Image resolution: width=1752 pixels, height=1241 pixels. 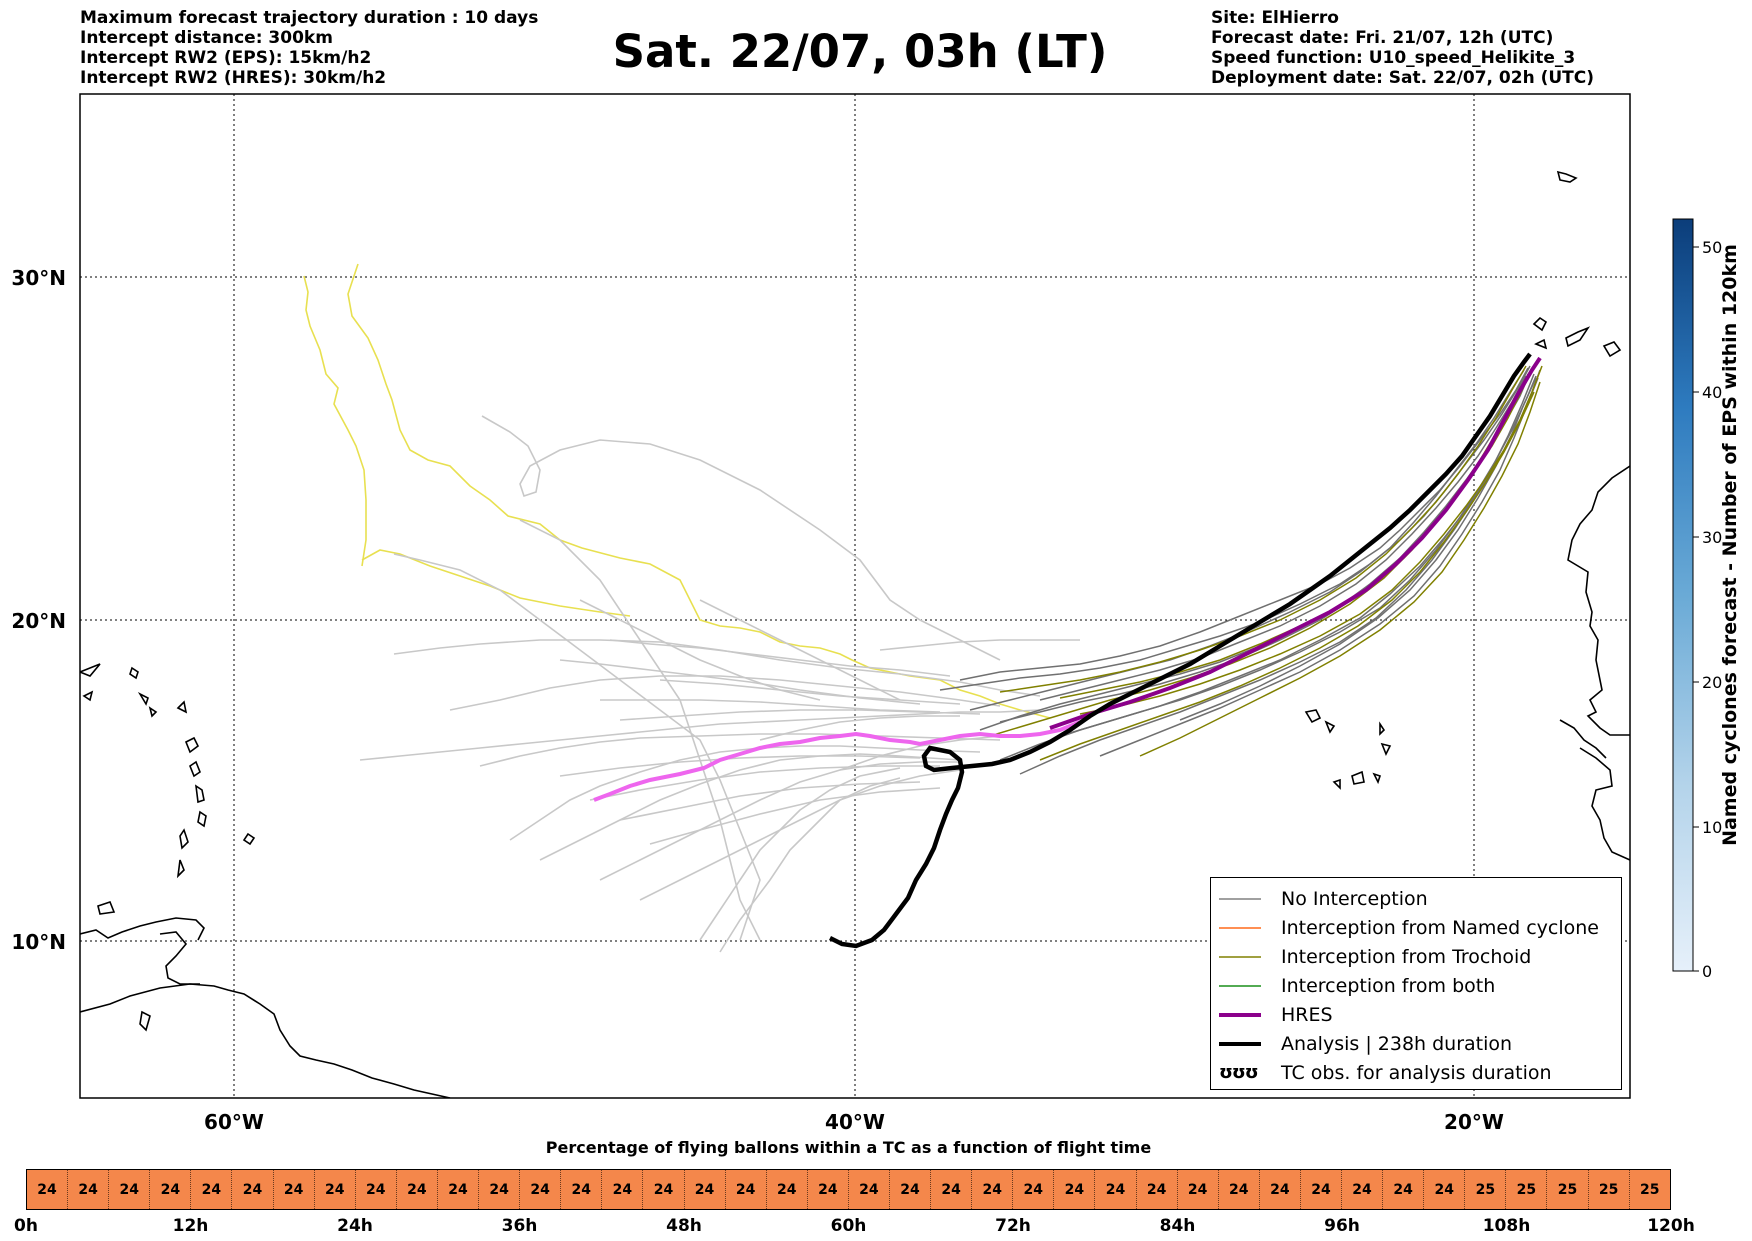 What do you see at coordinates (1506, 1226) in the screenshot?
I see `bar-tick-label: 108h` at bounding box center [1506, 1226].